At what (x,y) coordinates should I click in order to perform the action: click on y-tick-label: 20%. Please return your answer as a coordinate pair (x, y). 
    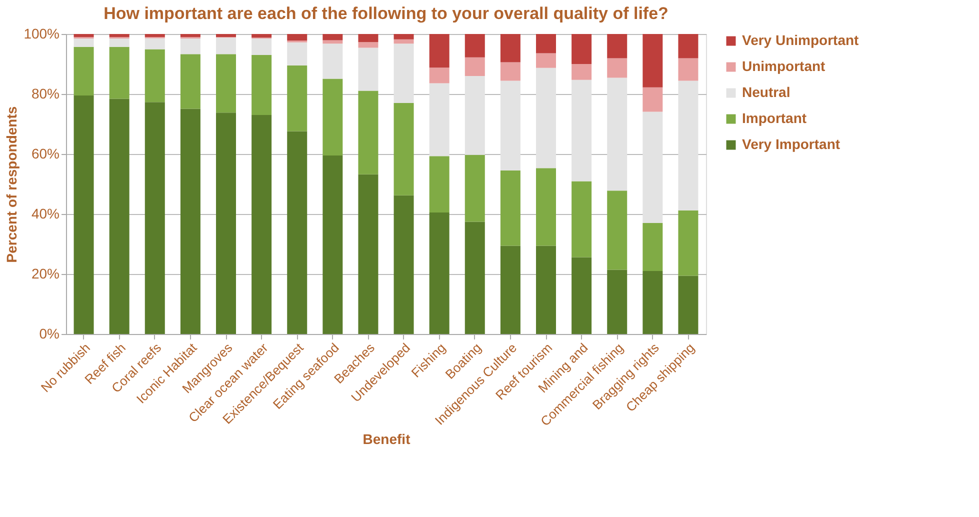
    Looking at the image, I should click on (45, 274).